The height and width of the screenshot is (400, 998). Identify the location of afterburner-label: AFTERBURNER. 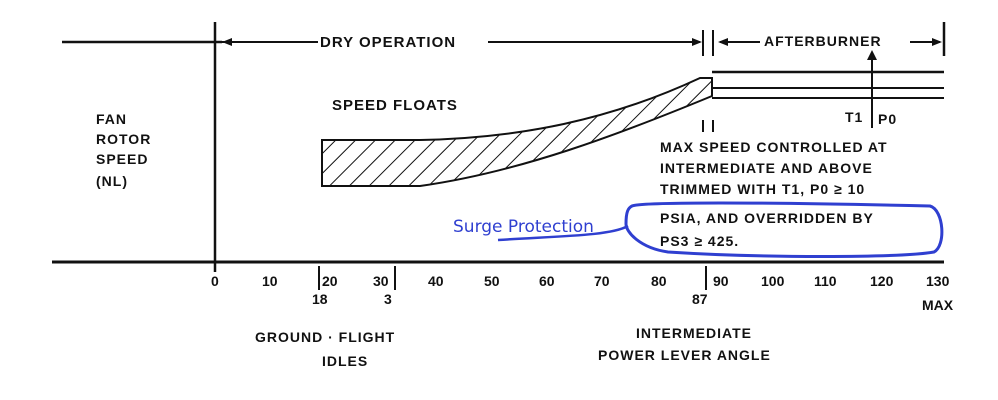
(823, 41).